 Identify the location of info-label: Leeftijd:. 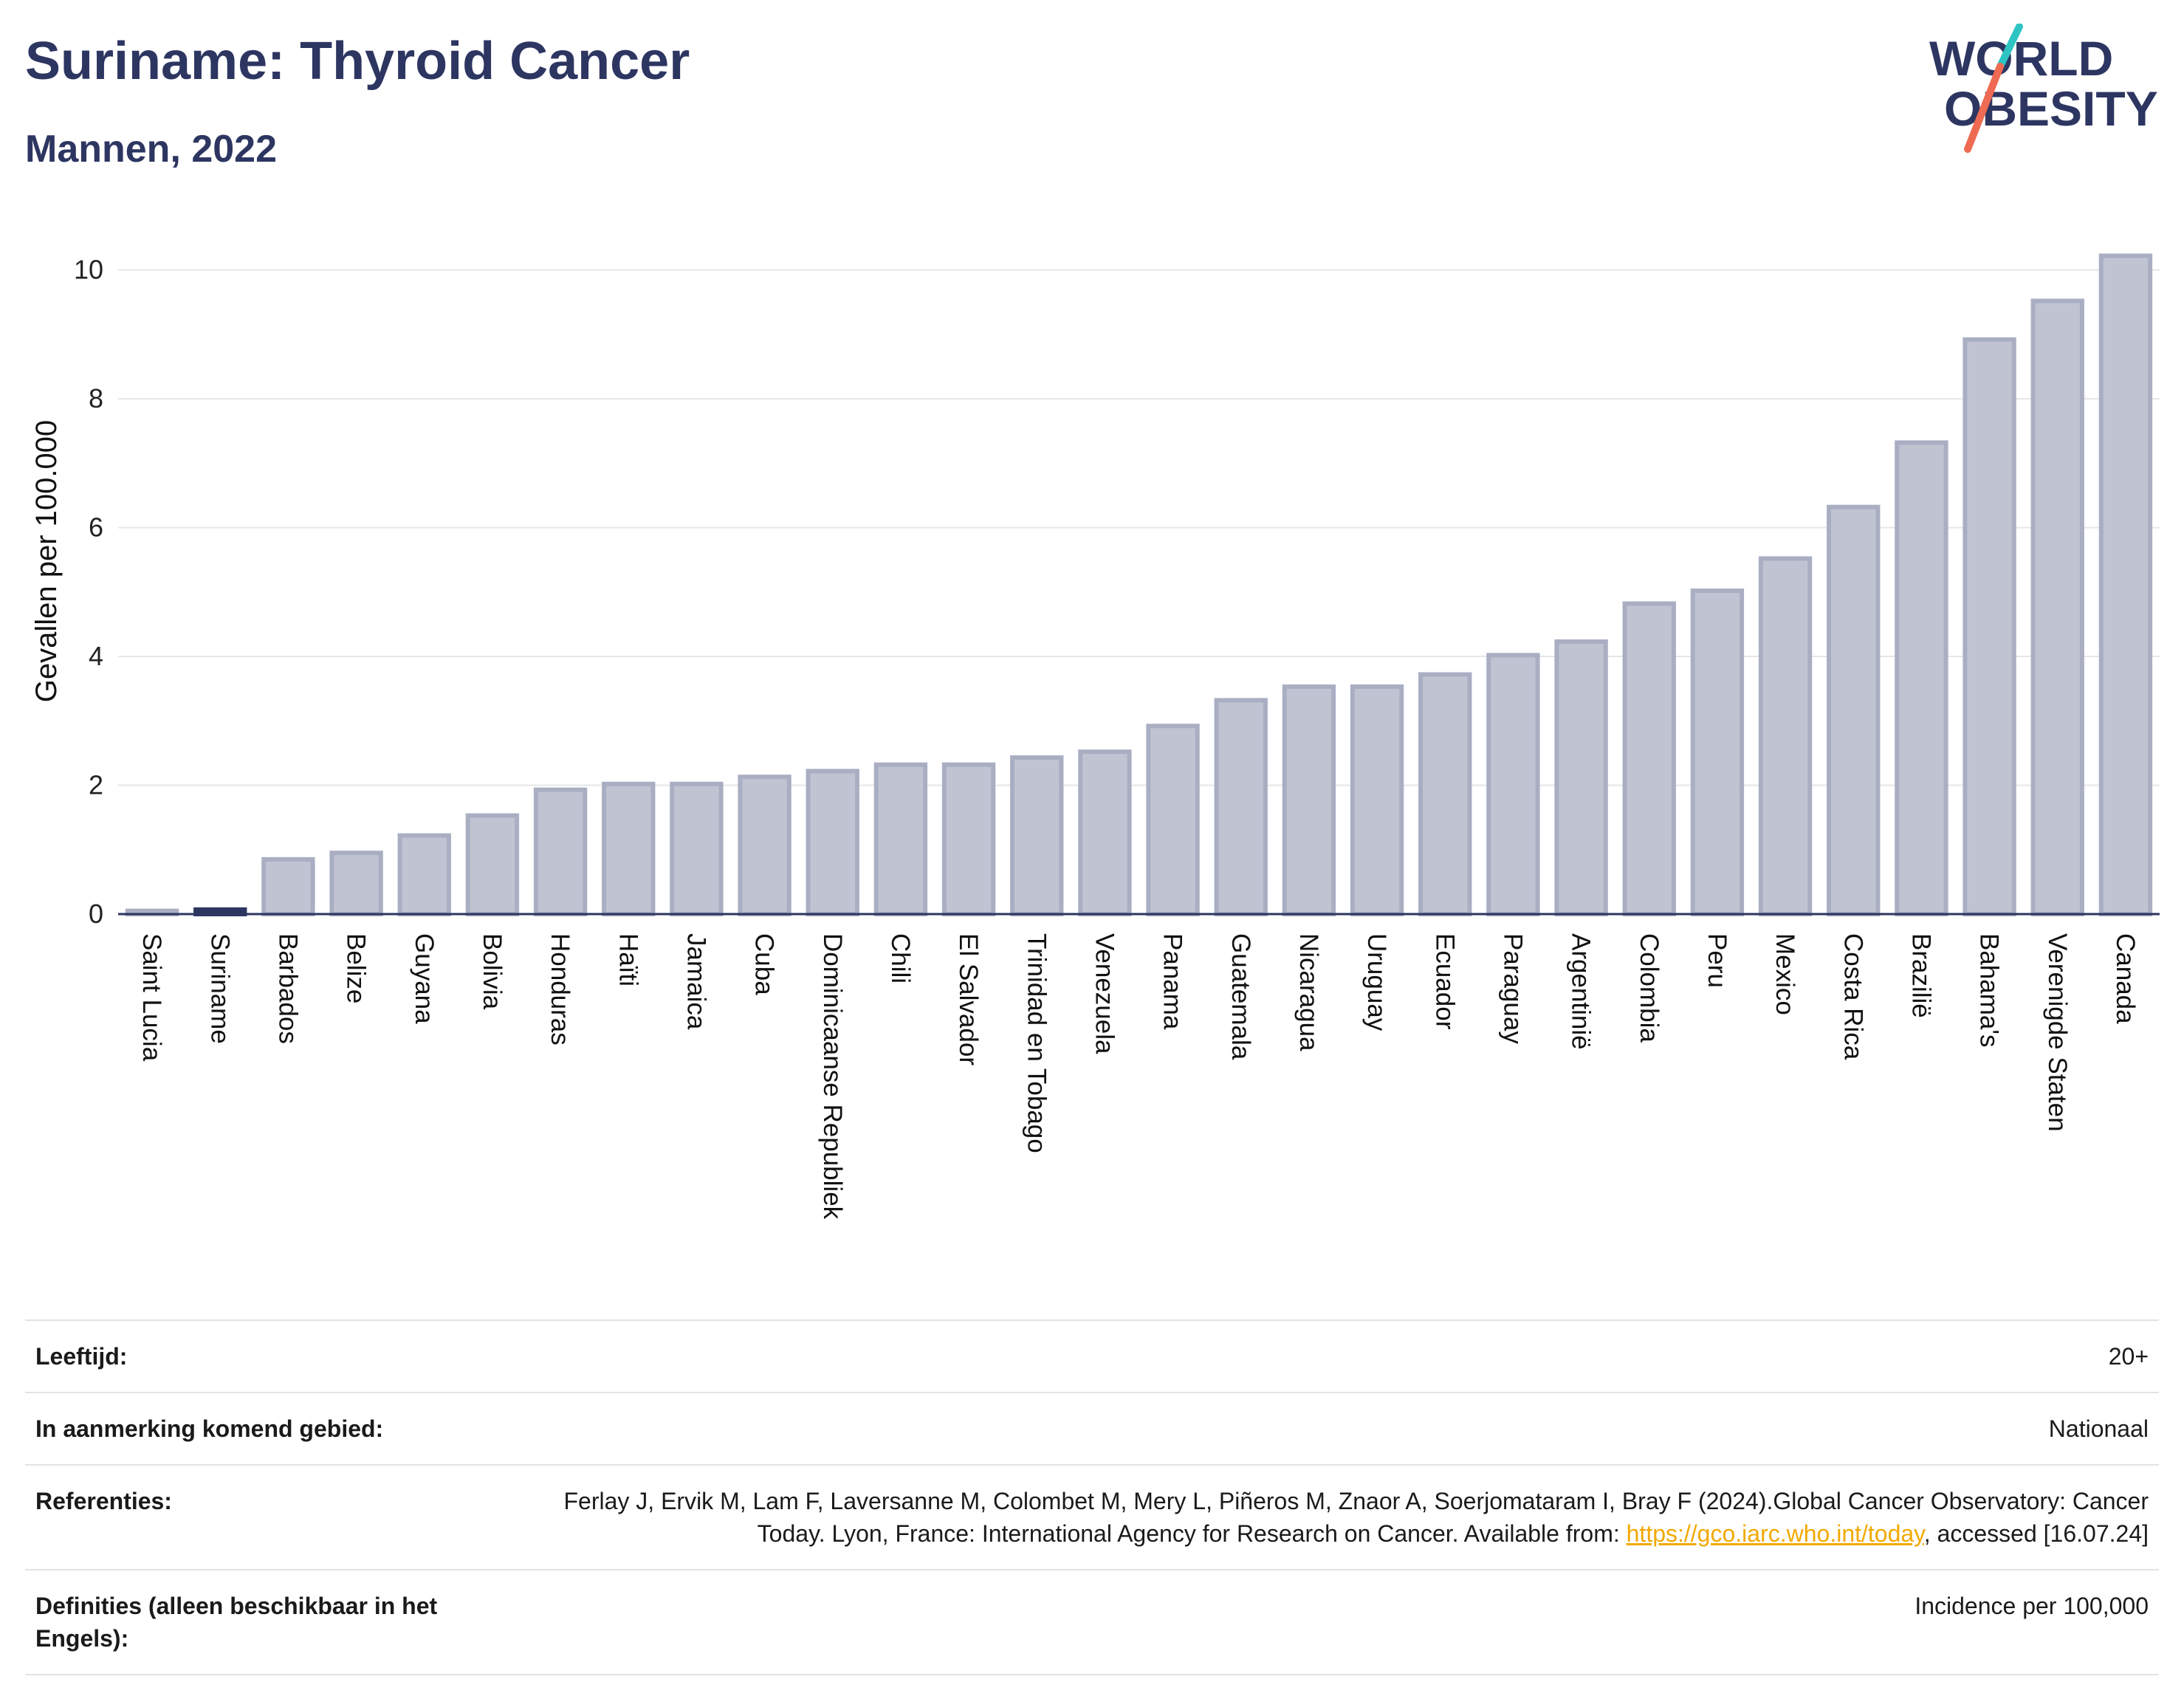
(271, 1356).